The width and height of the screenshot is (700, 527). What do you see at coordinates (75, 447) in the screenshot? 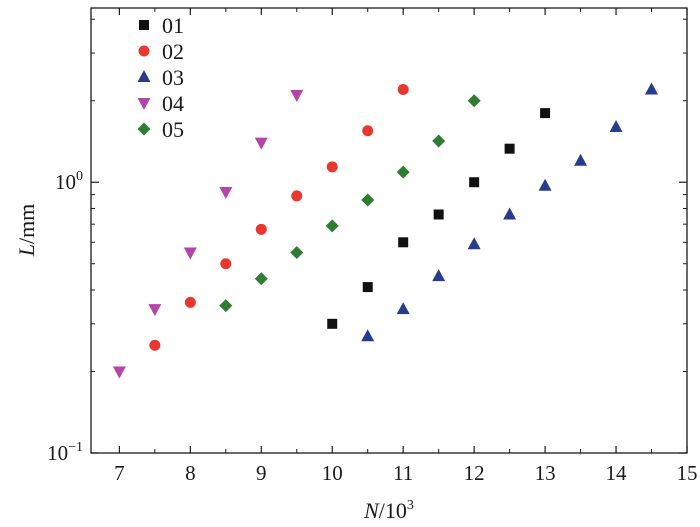
I see `y-tick-exponent: −1` at bounding box center [75, 447].